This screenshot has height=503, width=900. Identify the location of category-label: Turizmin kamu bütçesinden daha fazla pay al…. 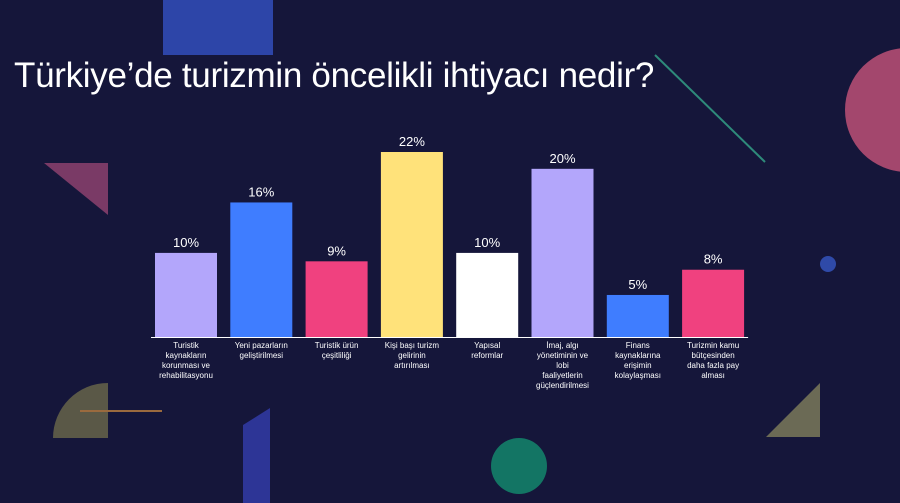
(713, 360).